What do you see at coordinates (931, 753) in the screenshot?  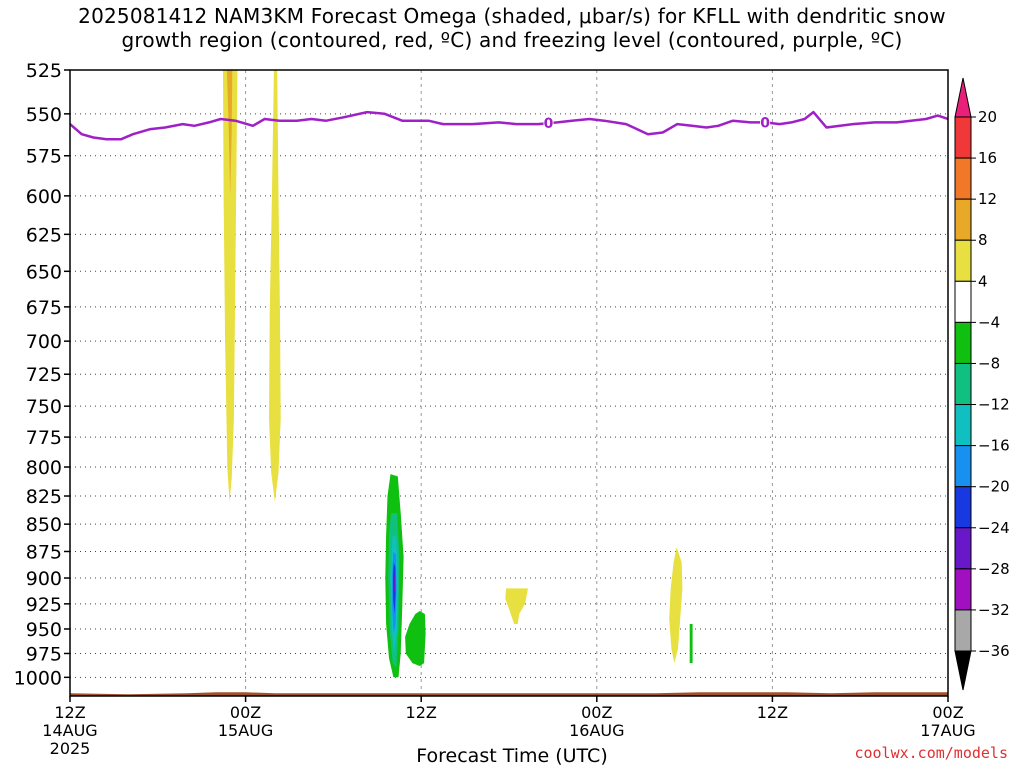 I see `credit-text: coolwx.com/models` at bounding box center [931, 753].